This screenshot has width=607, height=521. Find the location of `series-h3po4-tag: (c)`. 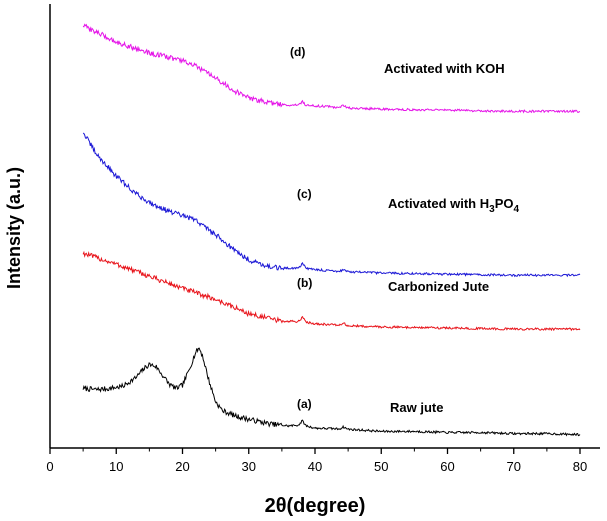

series-h3po4-tag: (c) is located at coordinates (304, 194).